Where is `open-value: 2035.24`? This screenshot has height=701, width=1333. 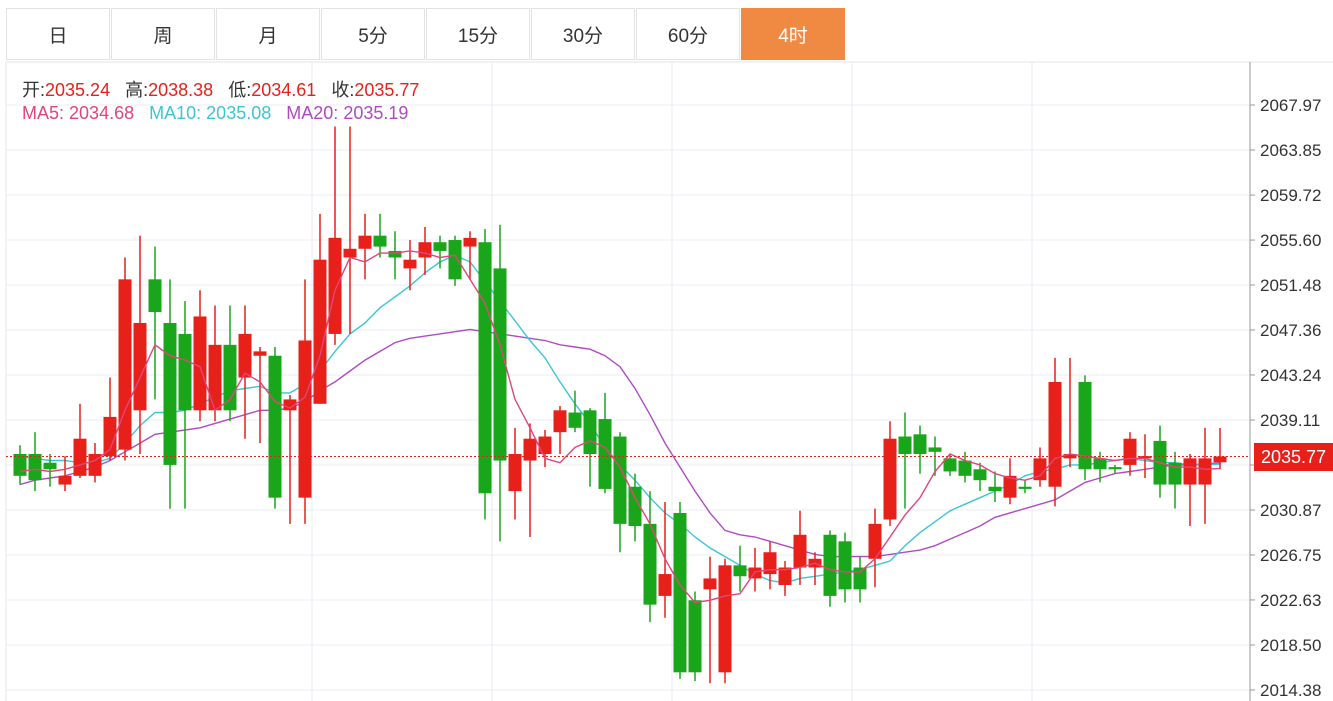 open-value: 2035.24 is located at coordinates (78, 90).